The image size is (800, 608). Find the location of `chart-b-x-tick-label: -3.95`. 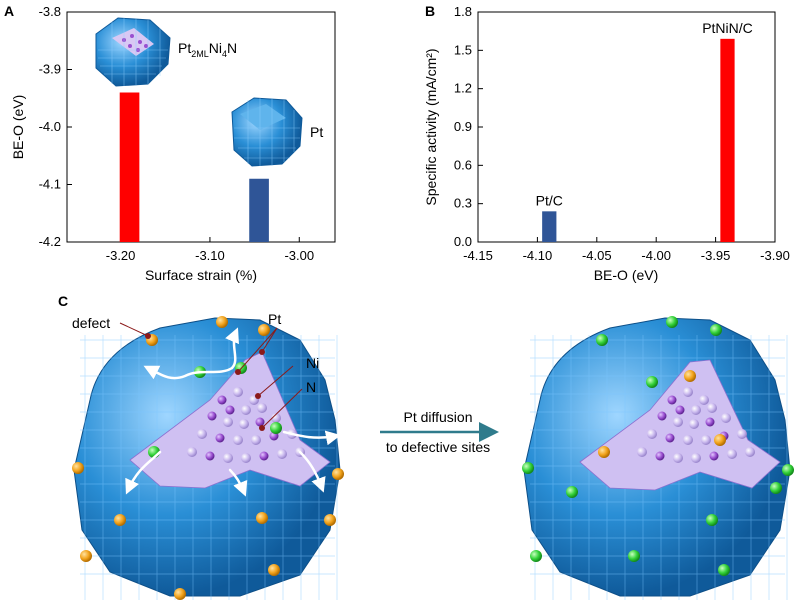

chart-b-x-tick-label: -3.95 is located at coordinates (716, 255).